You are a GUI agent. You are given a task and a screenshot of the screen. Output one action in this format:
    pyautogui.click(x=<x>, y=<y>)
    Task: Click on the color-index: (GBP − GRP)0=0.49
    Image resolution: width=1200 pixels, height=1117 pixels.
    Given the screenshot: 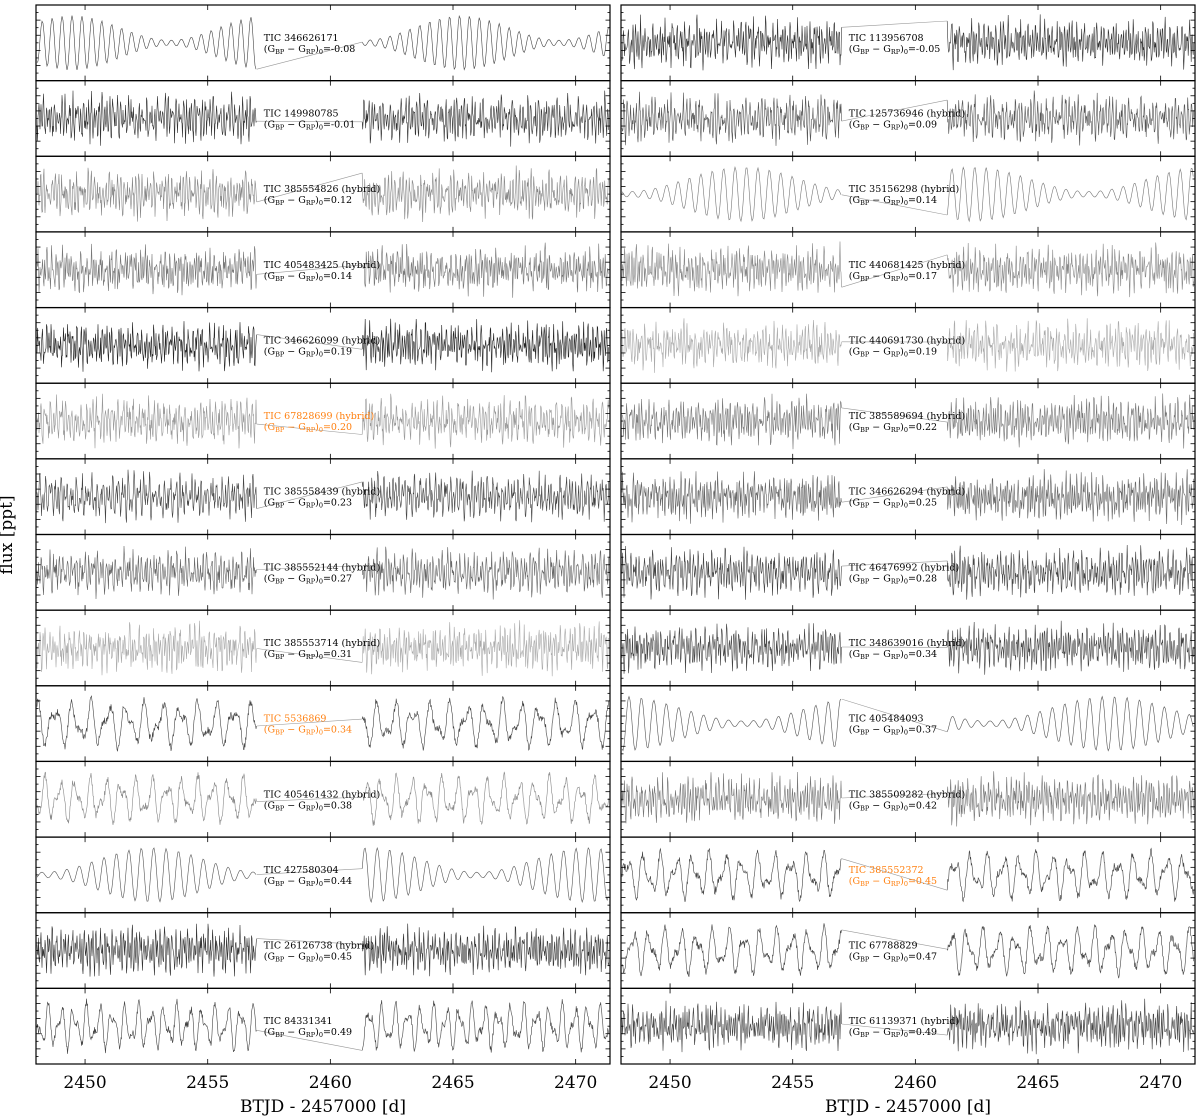 What is the action you would take?
    pyautogui.click(x=308, y=1033)
    